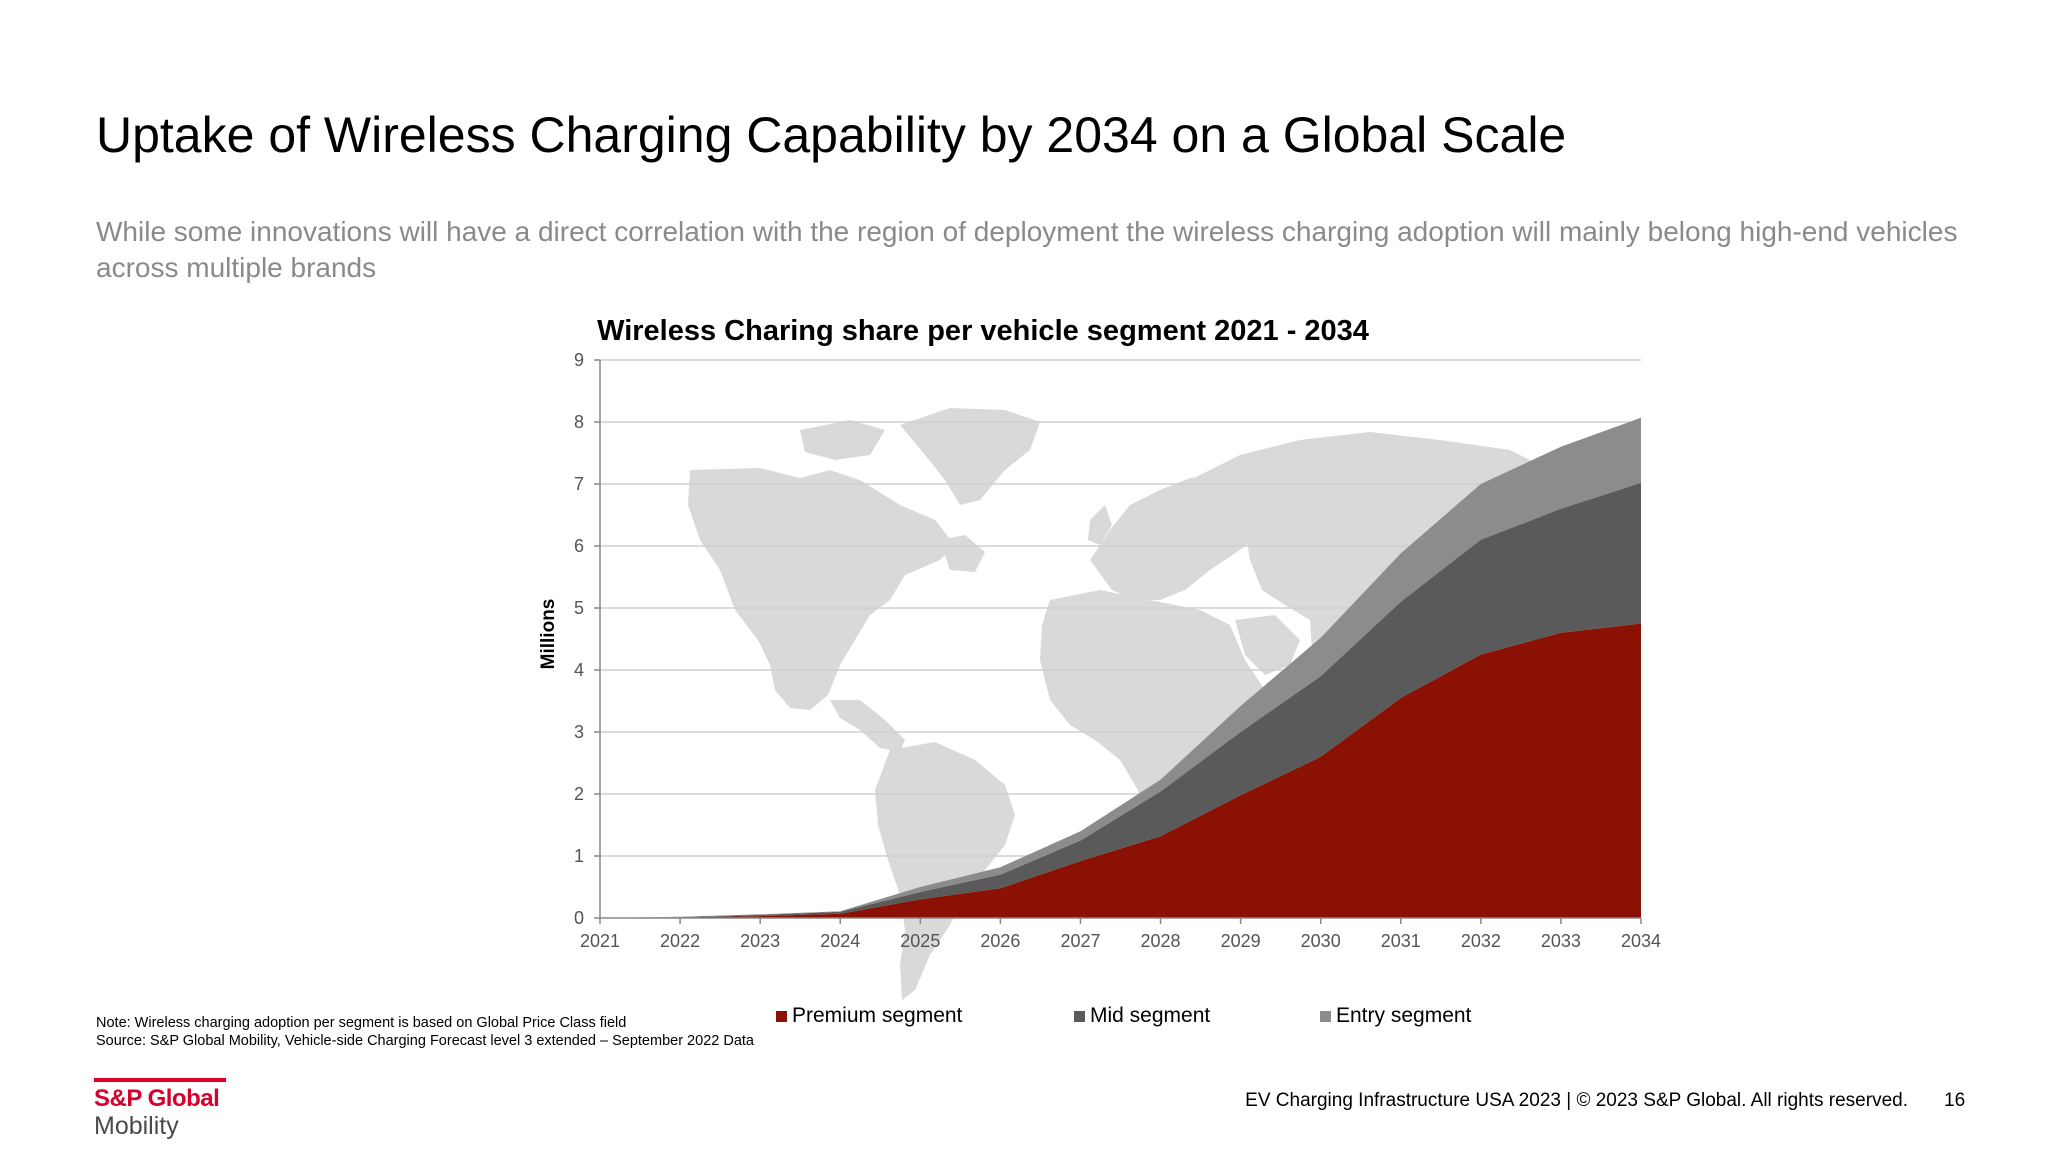  What do you see at coordinates (1024, 1019) in the screenshot?
I see `chart-legend: Premium segment Mid segment Entry segment` at bounding box center [1024, 1019].